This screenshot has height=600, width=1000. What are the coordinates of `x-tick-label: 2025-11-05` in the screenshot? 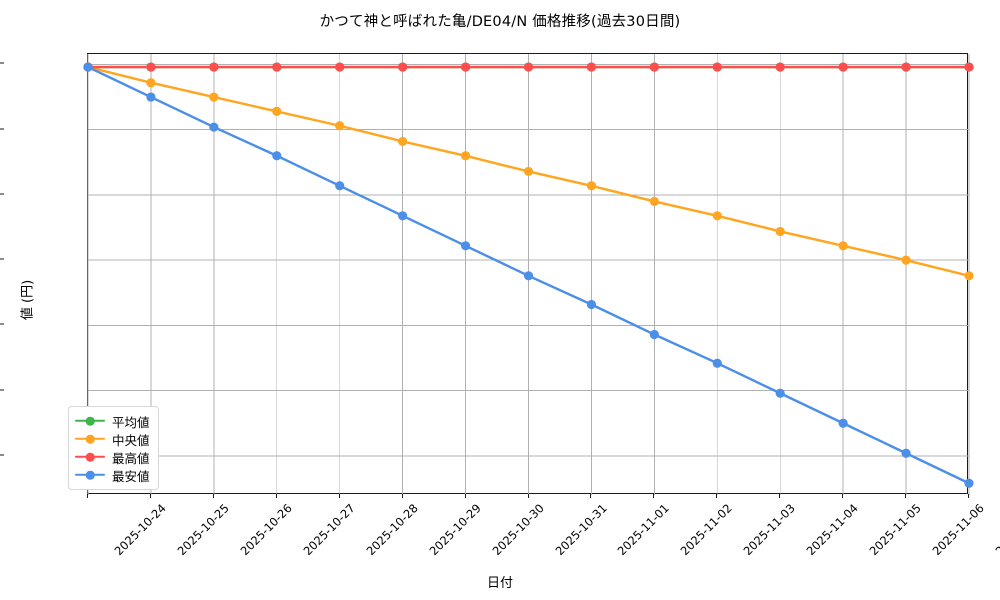 It's located at (895, 530).